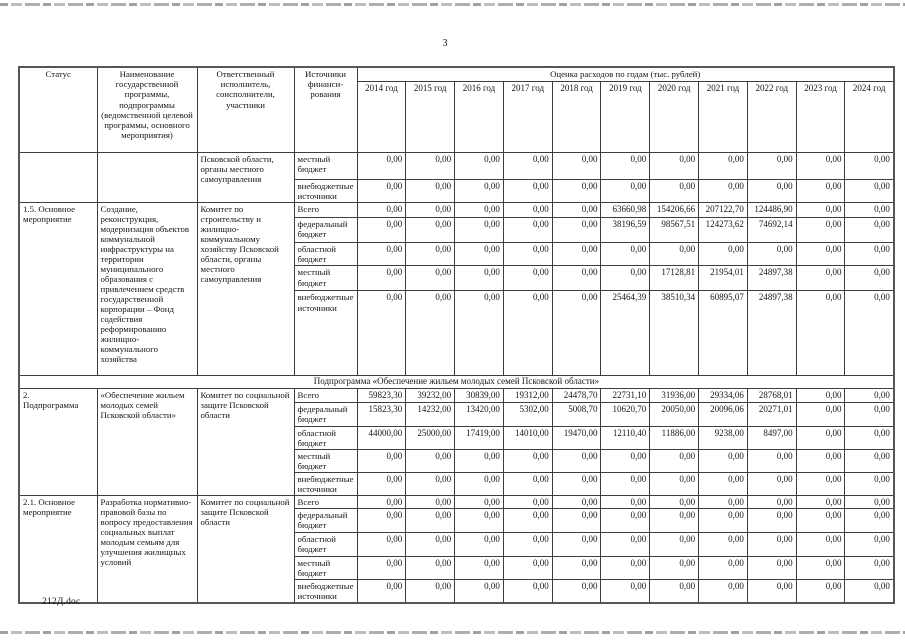 The height and width of the screenshot is (640, 905). I want to click on value-cell: 25464,39, so click(625, 333).